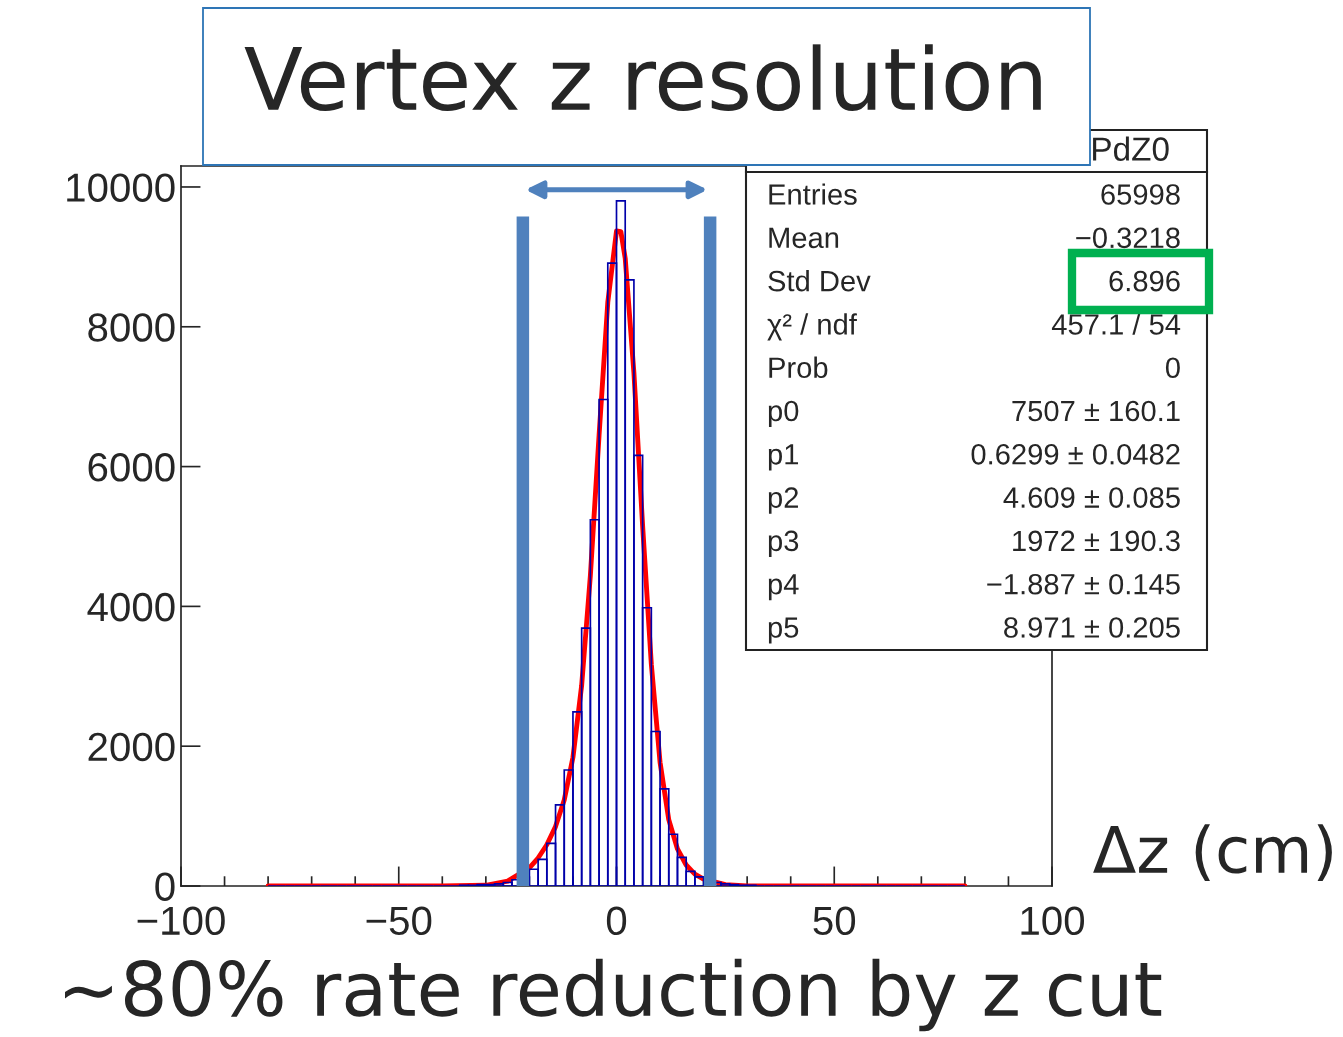 This screenshot has width=1343, height=1037. Describe the element at coordinates (131, 327) in the screenshot. I see `y-tick-label: 8000` at that location.